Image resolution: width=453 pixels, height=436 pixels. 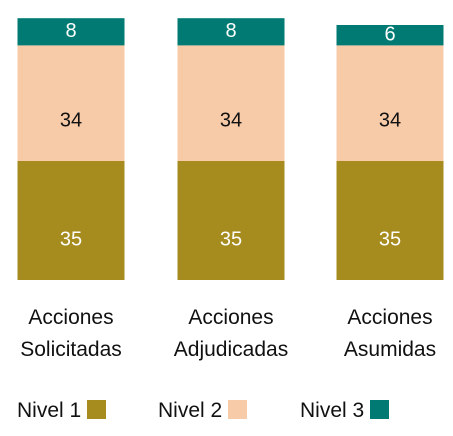 I want to click on legend-item: Nivel 3, so click(x=345, y=411).